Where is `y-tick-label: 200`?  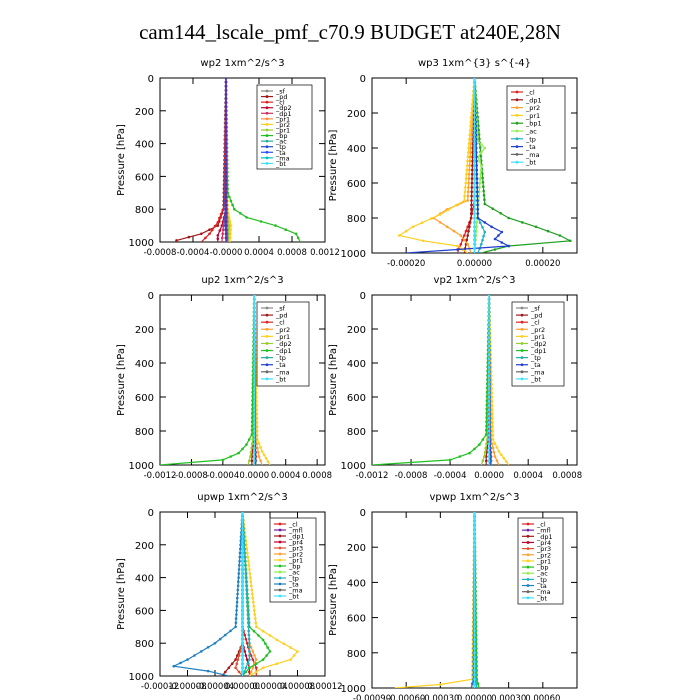
y-tick-label: 200 is located at coordinates (356, 330).